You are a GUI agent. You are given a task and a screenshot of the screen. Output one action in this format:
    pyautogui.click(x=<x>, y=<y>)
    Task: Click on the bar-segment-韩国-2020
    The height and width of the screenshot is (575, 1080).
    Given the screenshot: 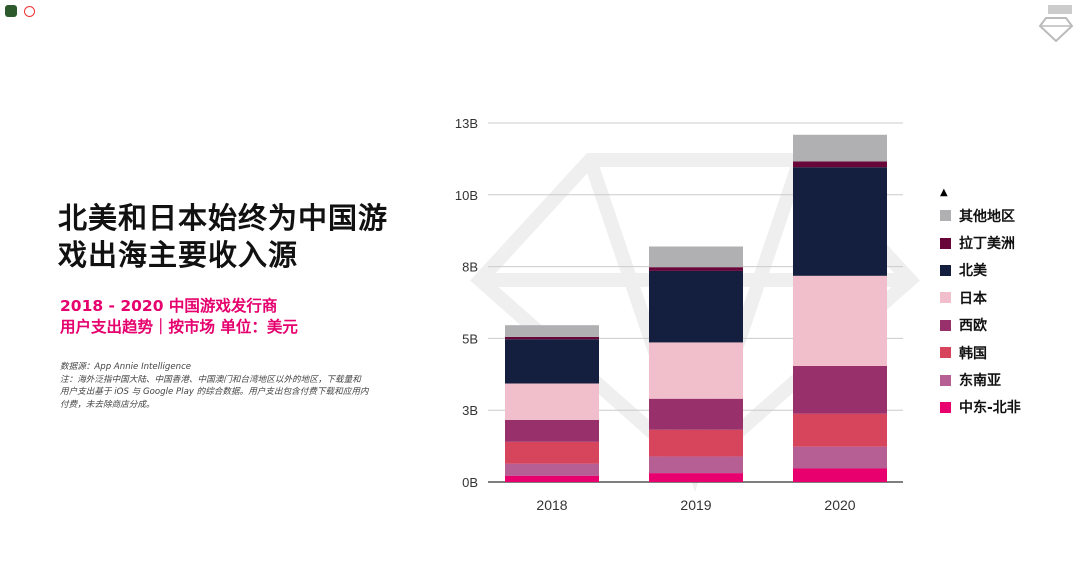 What is the action you would take?
    pyautogui.click(x=840, y=430)
    